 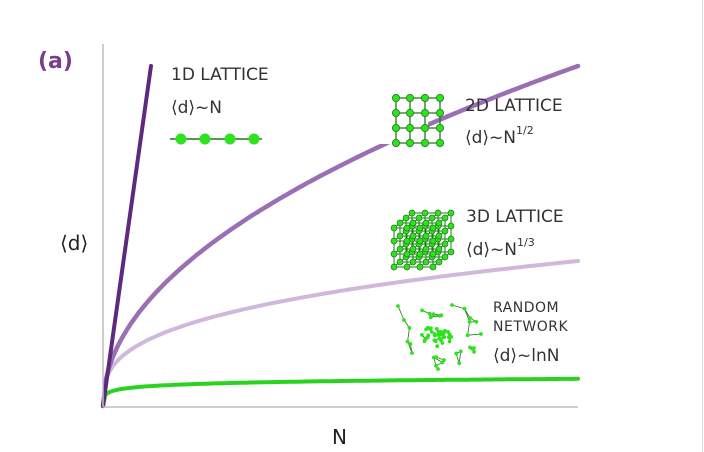 I want to click on square-grid-icon, so click(x=417, y=120).